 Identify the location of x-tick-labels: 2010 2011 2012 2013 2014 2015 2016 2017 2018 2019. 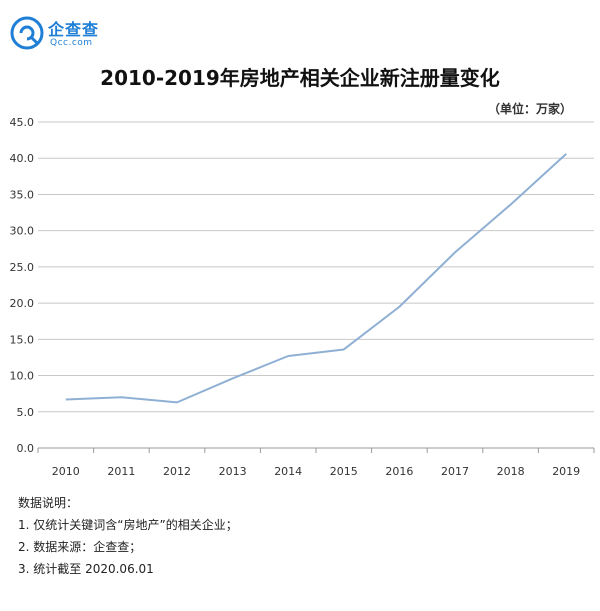
(316, 463).